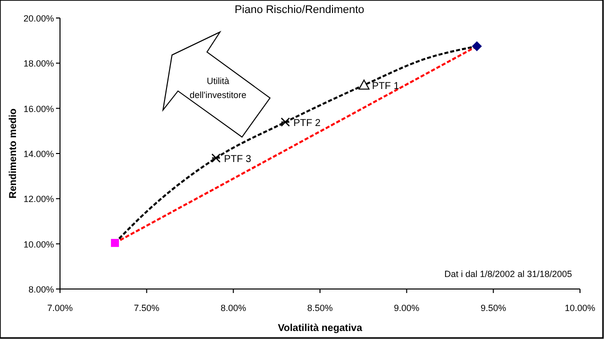  Describe the element at coordinates (38, 19) in the screenshot. I see `y-tick-label: 20.00%` at that location.